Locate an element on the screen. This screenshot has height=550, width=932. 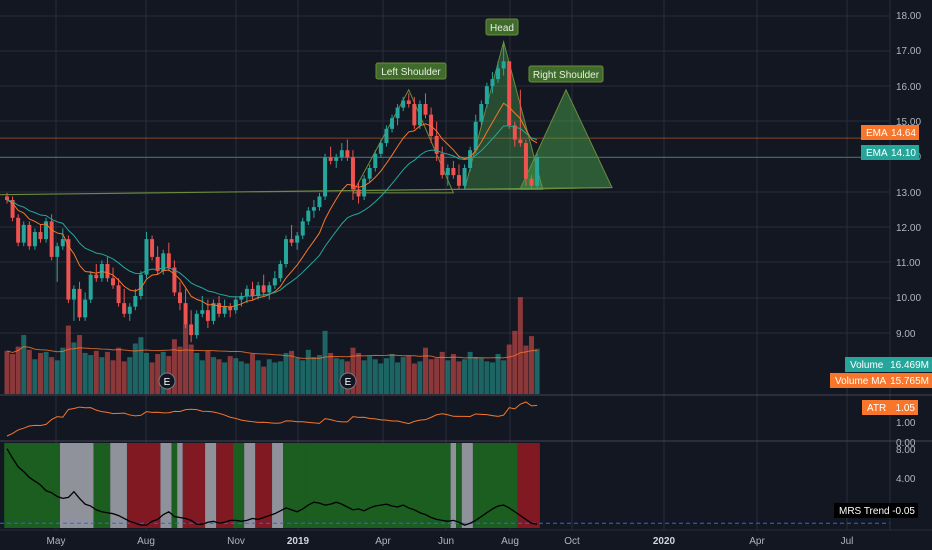
earnings-marker-2: E is located at coordinates (348, 381).